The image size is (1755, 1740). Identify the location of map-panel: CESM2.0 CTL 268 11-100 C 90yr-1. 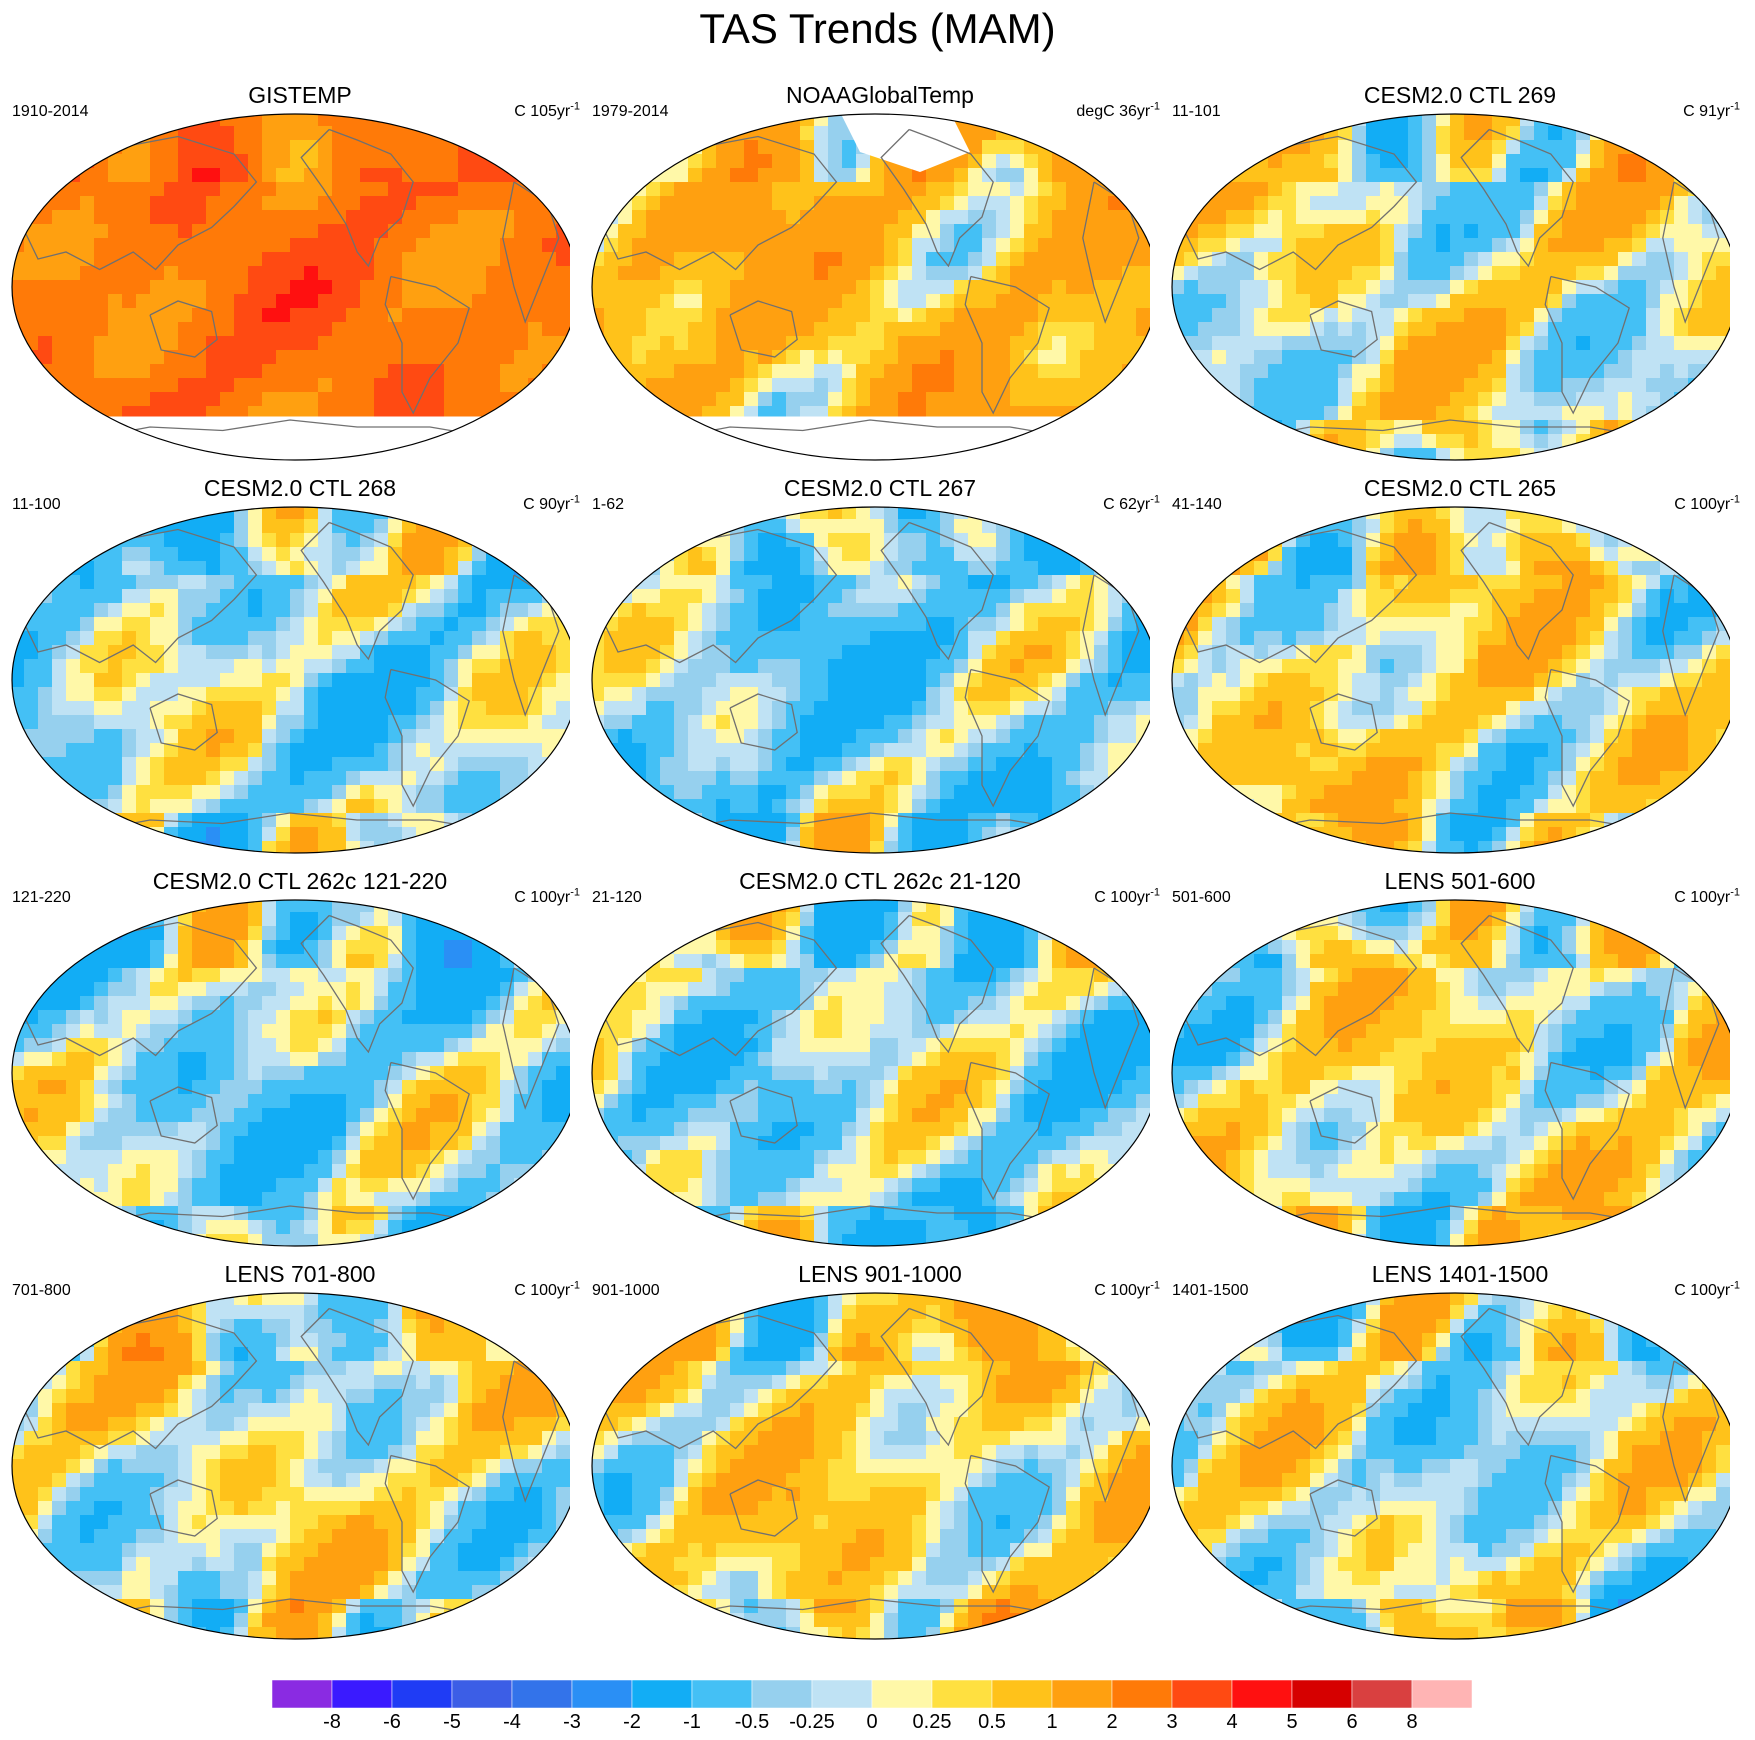
(300, 668).